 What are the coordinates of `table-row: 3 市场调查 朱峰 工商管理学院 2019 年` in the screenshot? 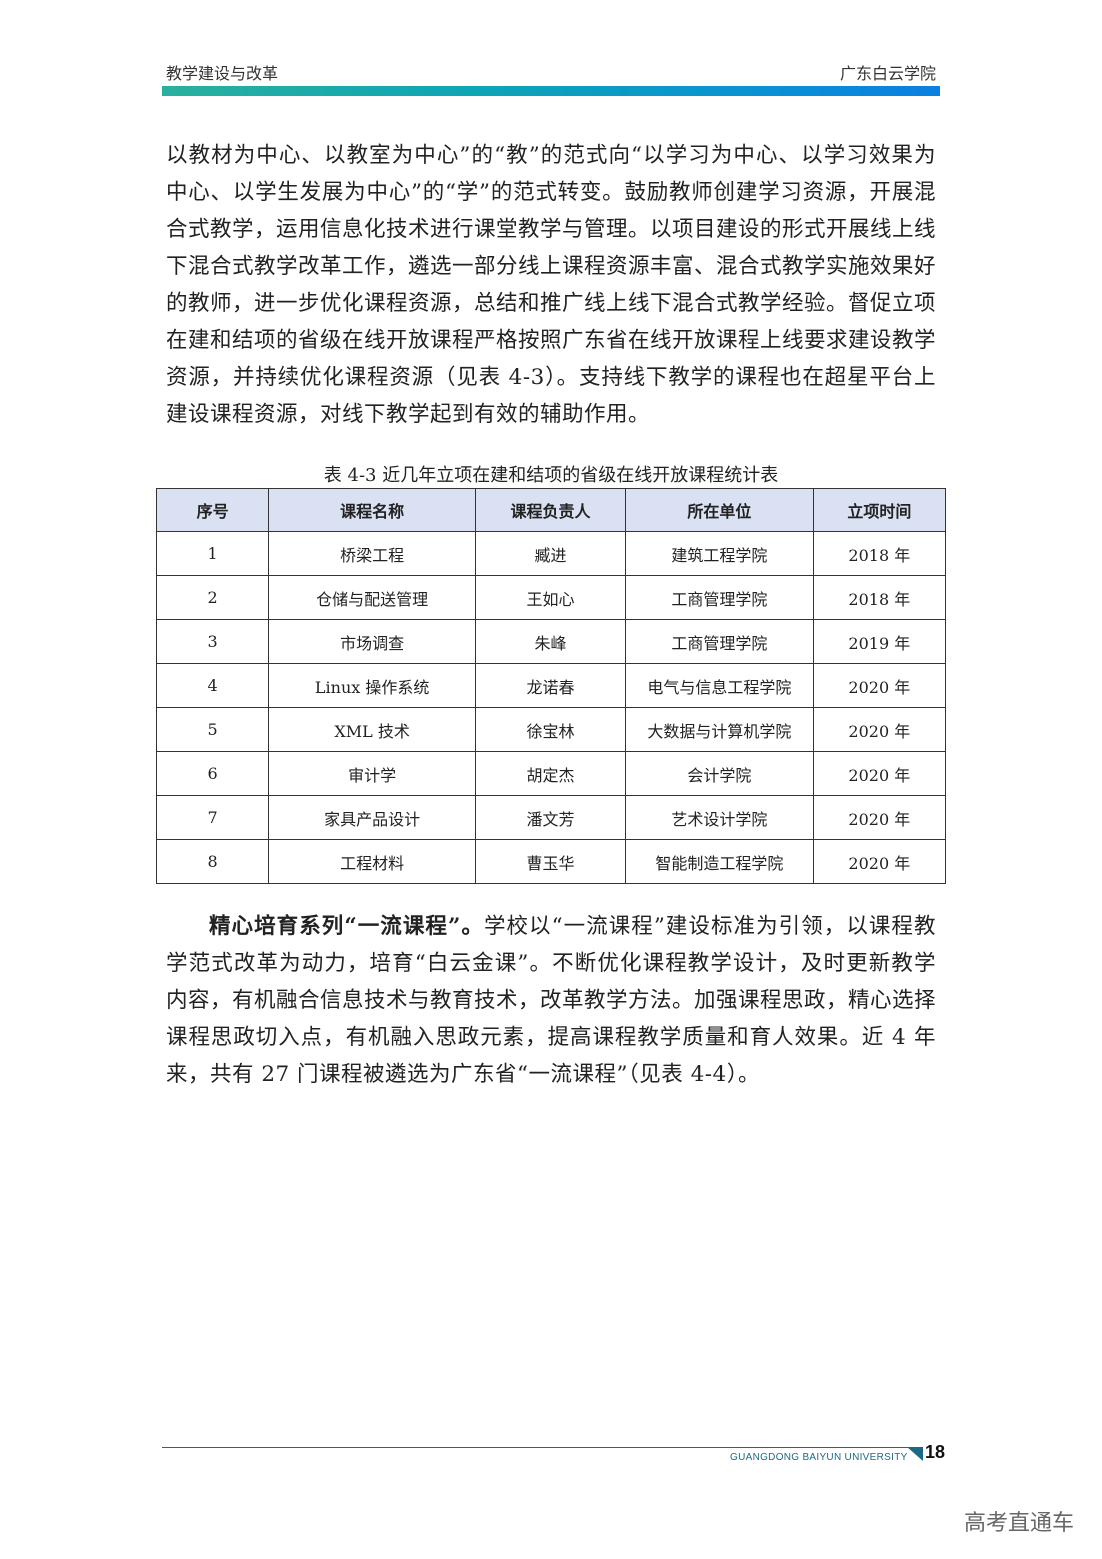 It's located at (551, 641).